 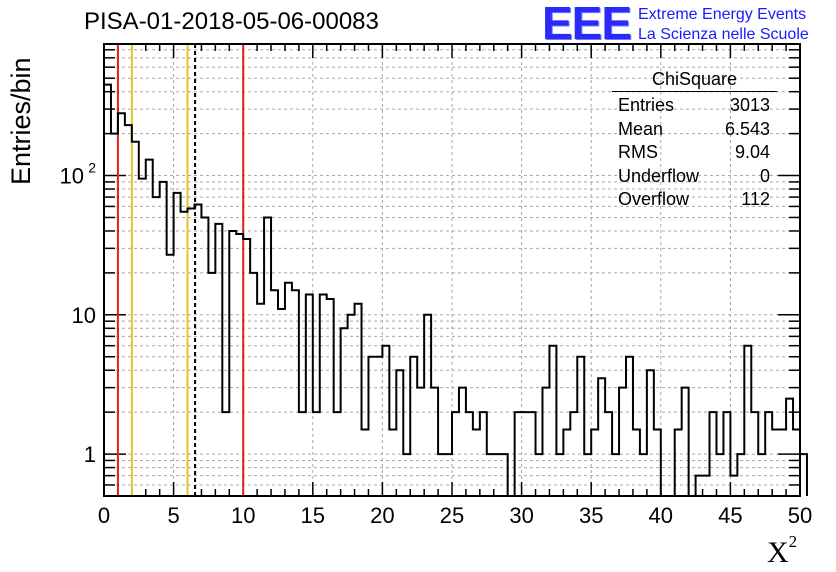 What do you see at coordinates (752, 152) in the screenshot?
I see `stats-value: 9.04` at bounding box center [752, 152].